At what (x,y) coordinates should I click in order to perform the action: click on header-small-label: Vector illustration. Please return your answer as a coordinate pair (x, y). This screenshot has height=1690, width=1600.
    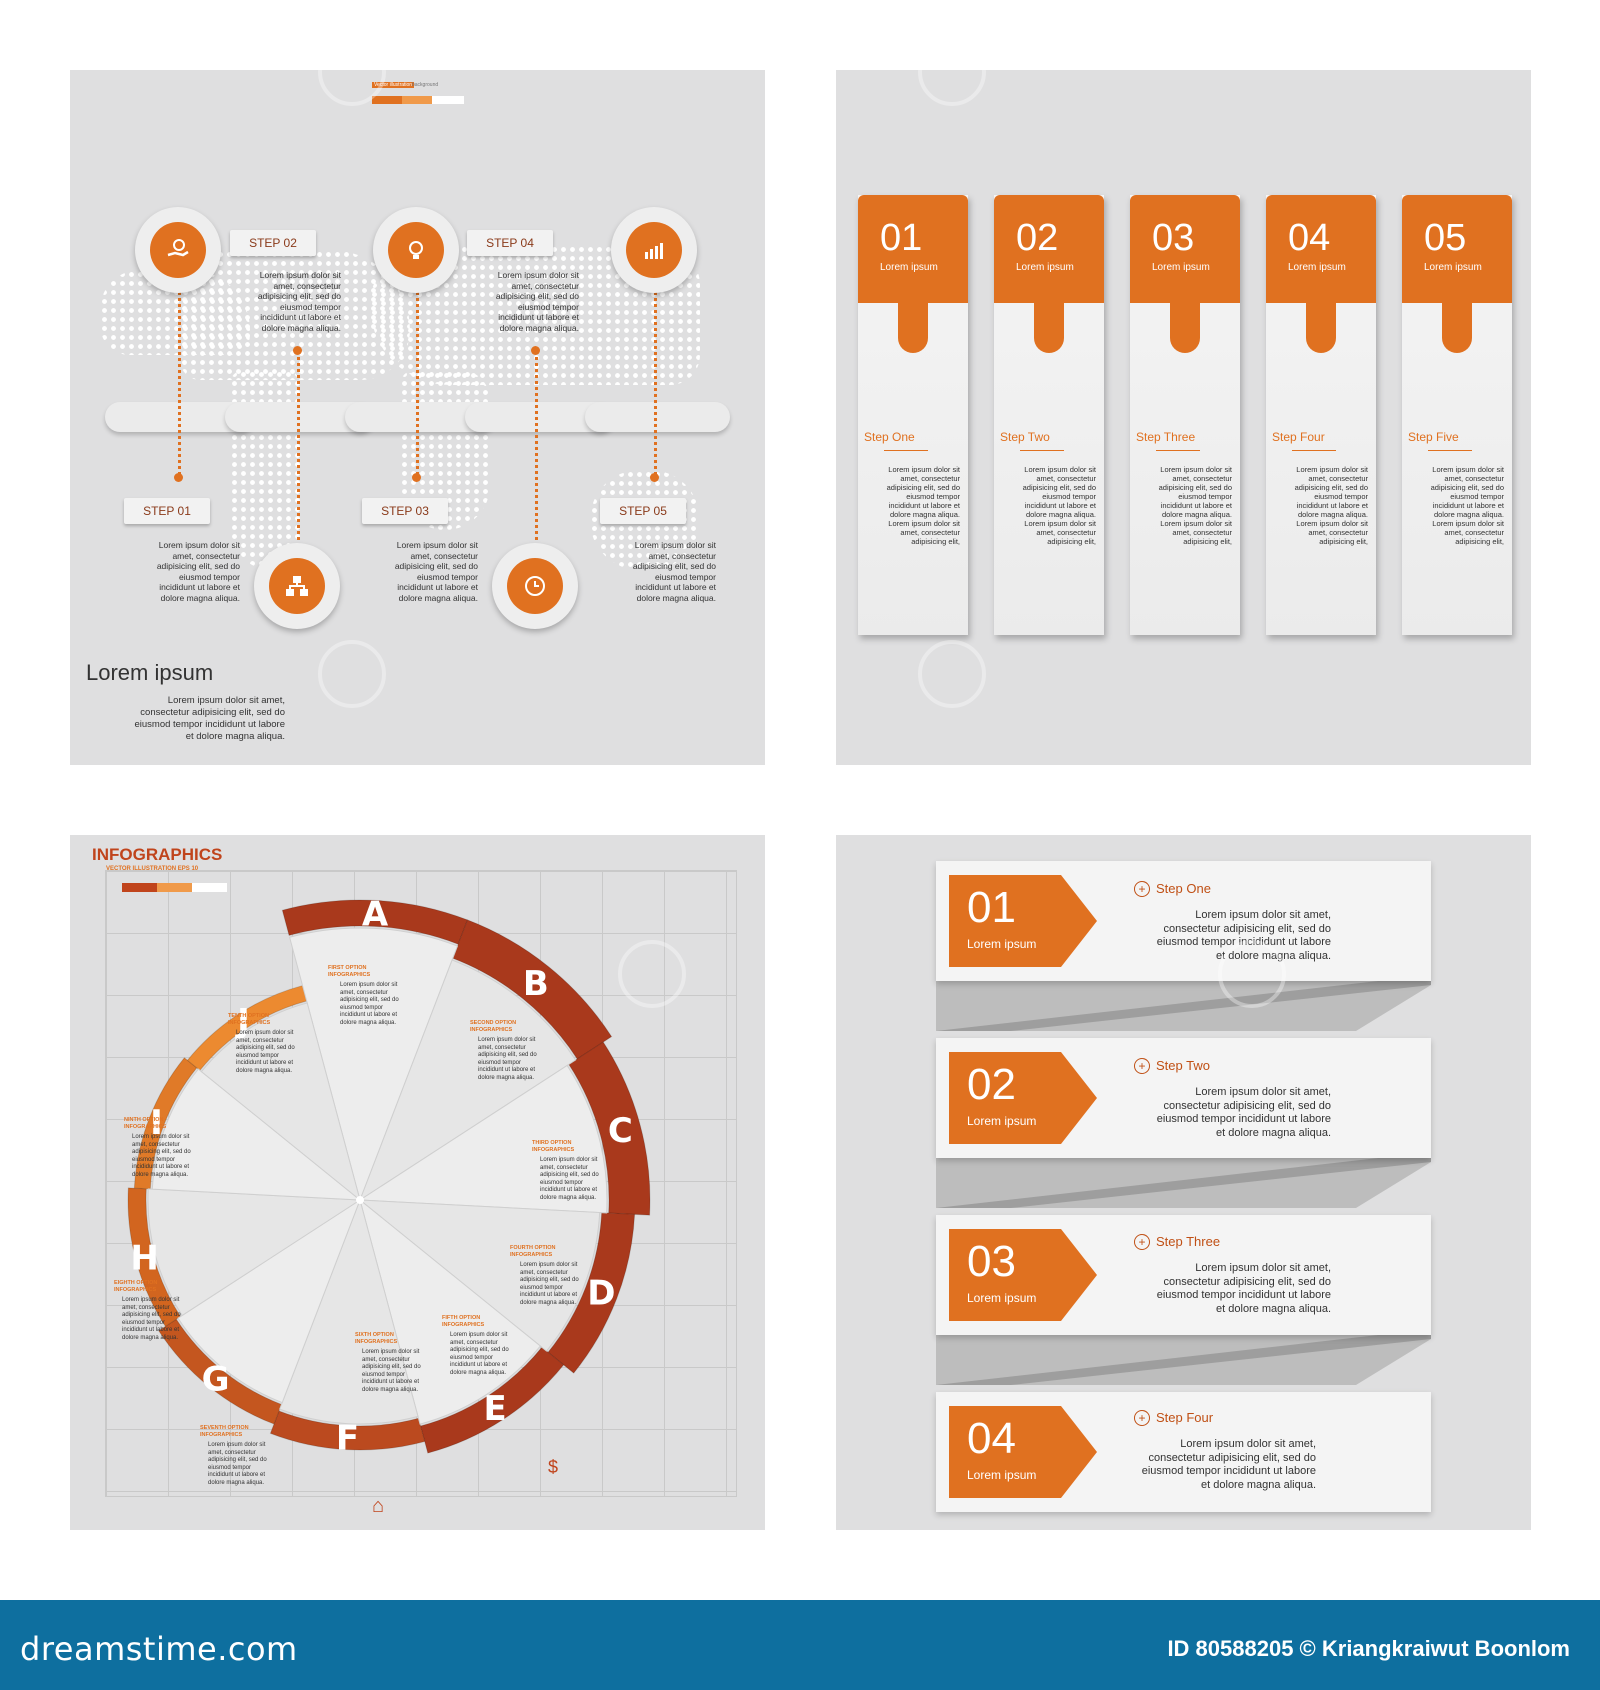
    Looking at the image, I should click on (393, 85).